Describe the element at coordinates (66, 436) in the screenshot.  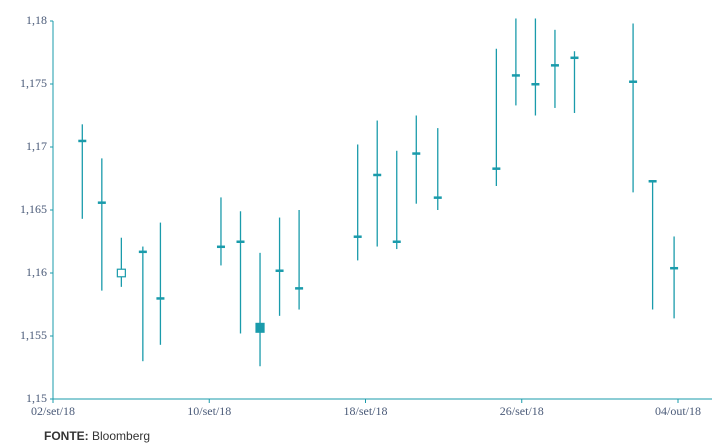
I see `source-label: FONTE:` at that location.